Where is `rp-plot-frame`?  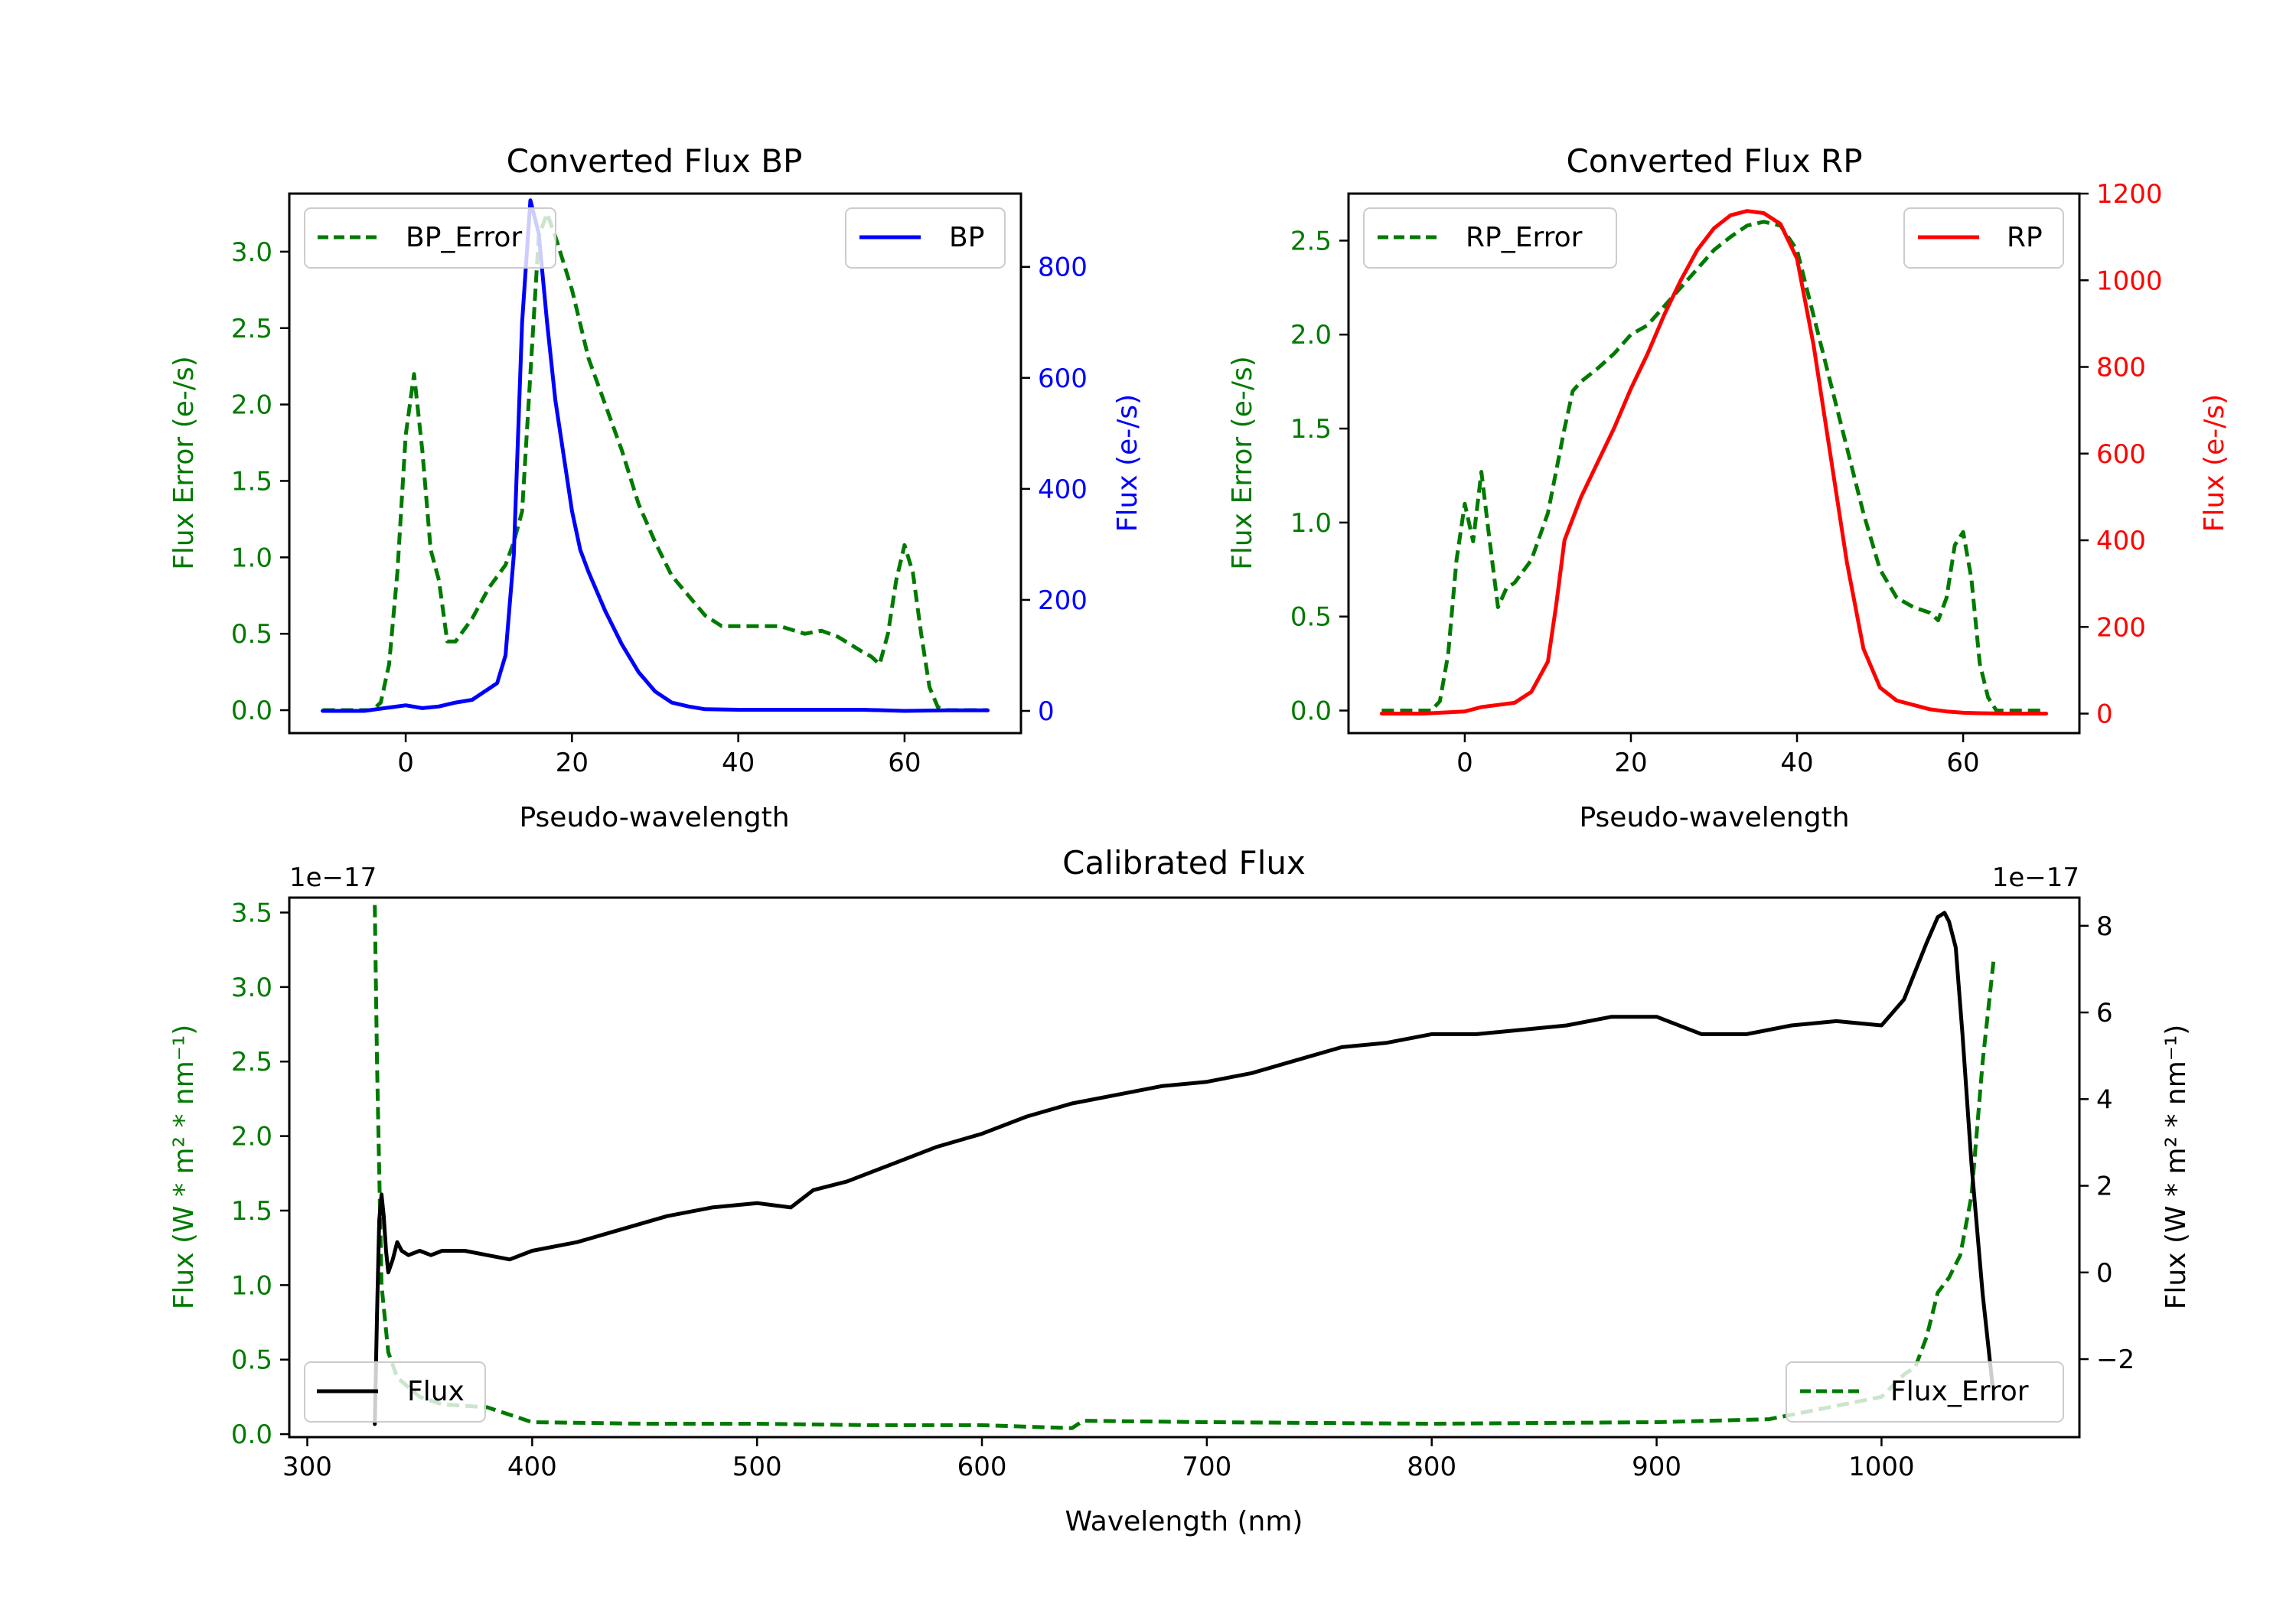
rp-plot-frame is located at coordinates (1714, 463).